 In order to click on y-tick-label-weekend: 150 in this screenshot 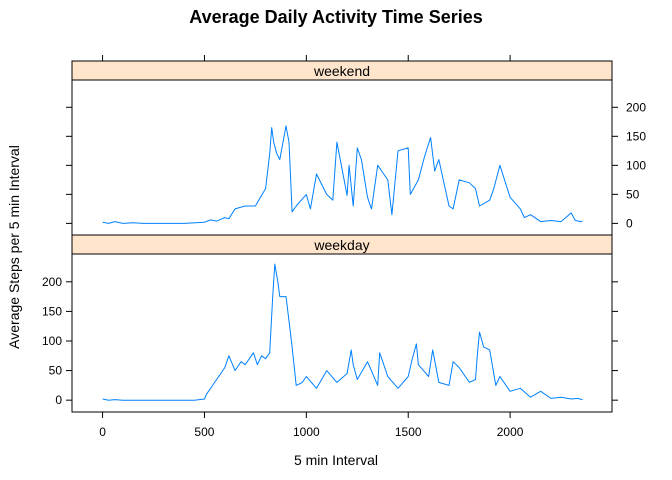, I will do `click(636, 136)`.